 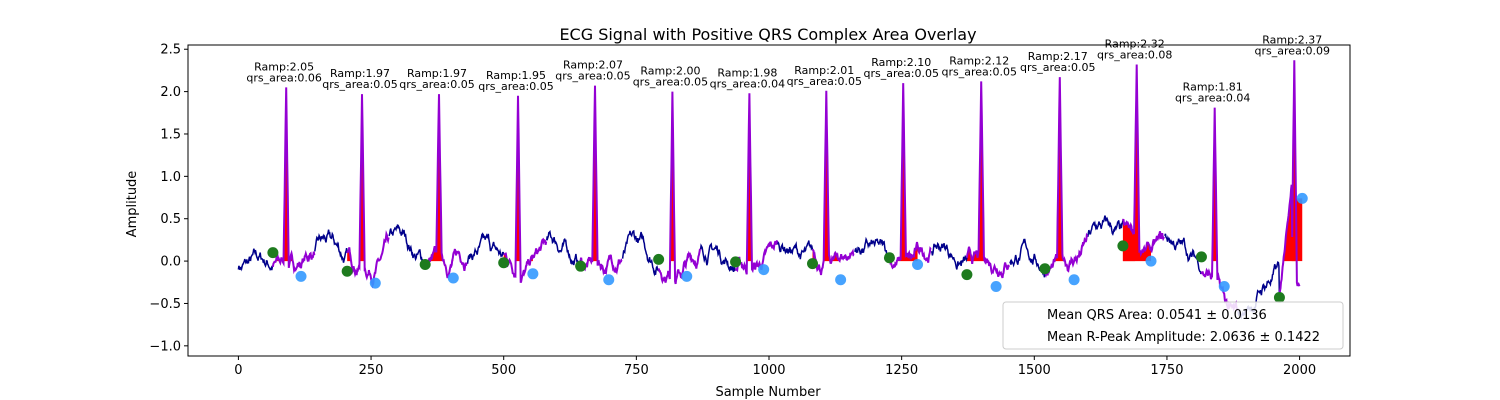 I want to click on legend-box, so click(x=1173, y=325).